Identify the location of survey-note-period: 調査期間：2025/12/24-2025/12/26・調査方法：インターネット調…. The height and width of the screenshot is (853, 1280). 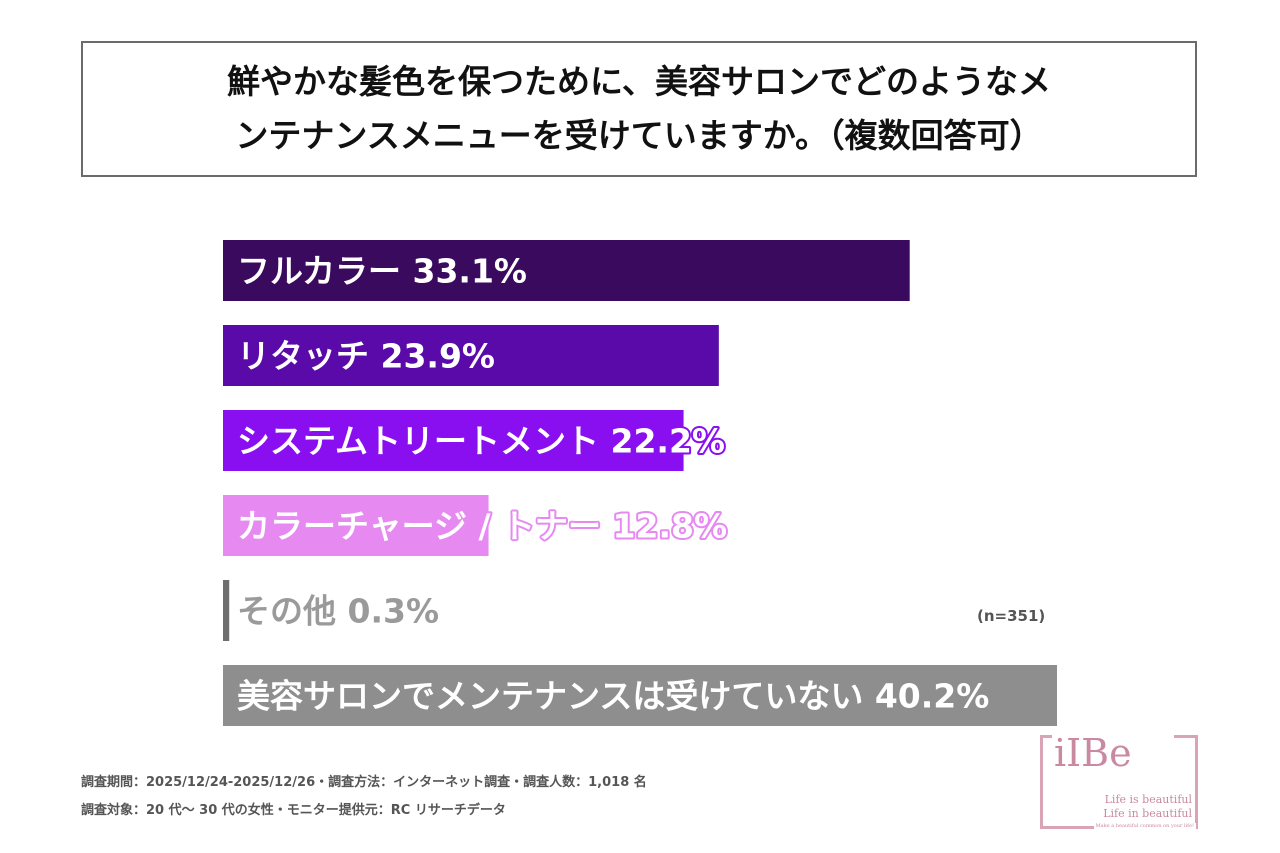
(364, 782).